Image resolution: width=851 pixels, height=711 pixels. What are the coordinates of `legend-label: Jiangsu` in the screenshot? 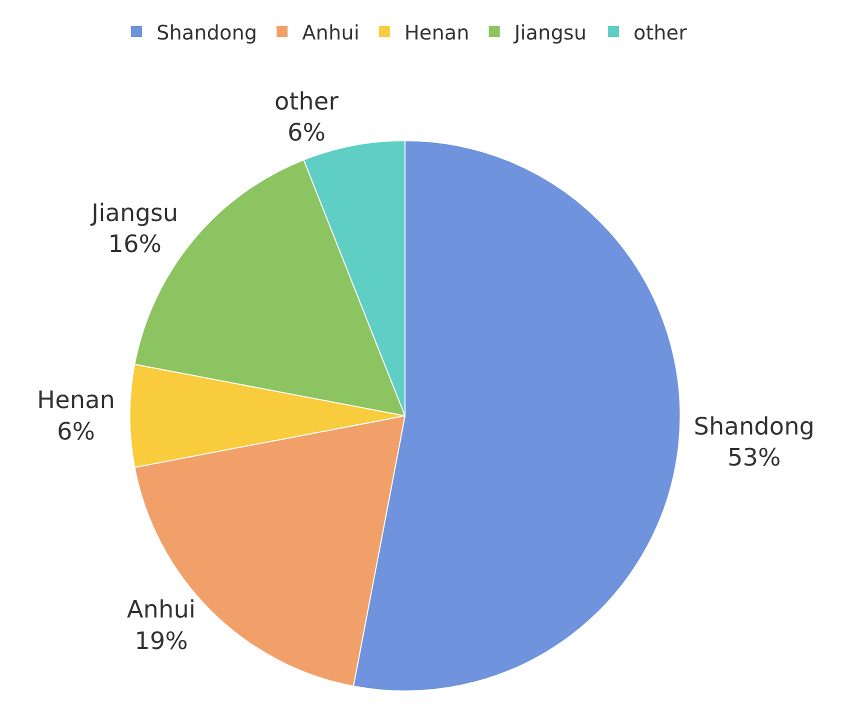 It's located at (549, 32).